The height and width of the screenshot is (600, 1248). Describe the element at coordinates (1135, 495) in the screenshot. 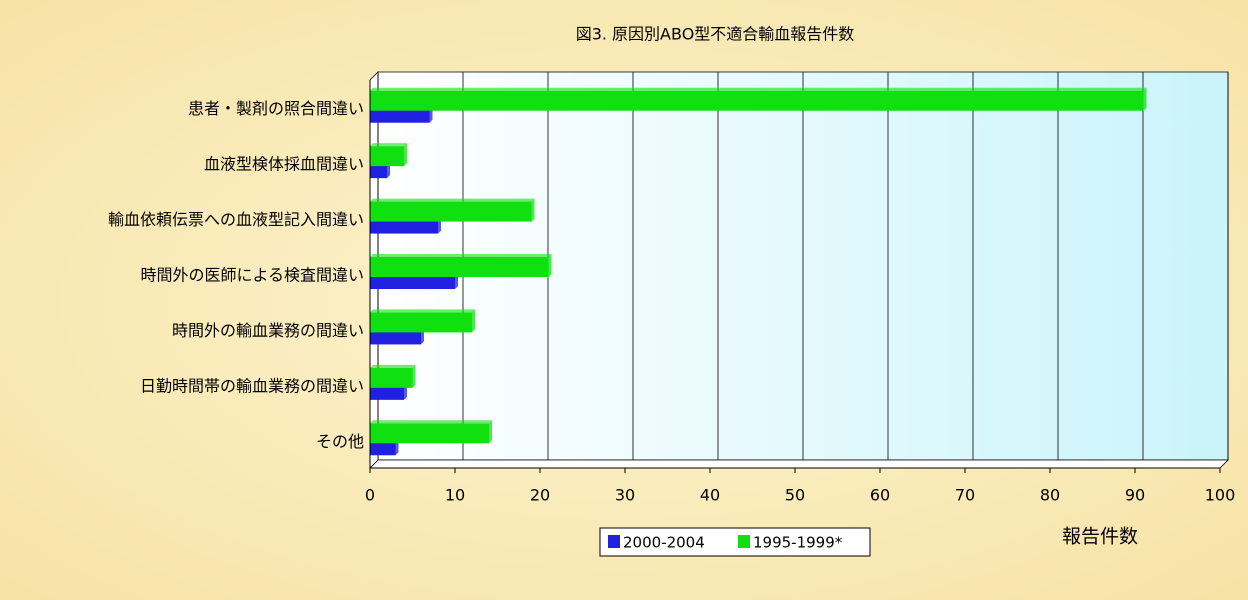

I see `x-tick-label: 90` at that location.